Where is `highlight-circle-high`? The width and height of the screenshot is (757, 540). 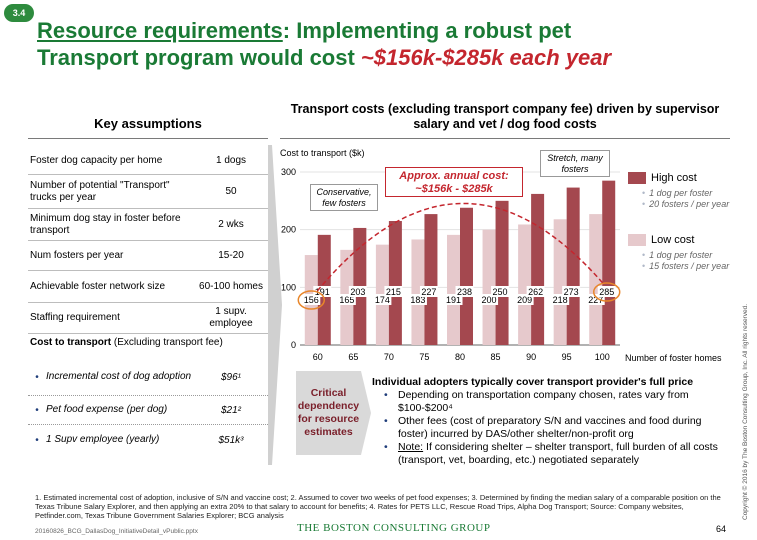
highlight-circle-high is located at coordinates (606, 292).